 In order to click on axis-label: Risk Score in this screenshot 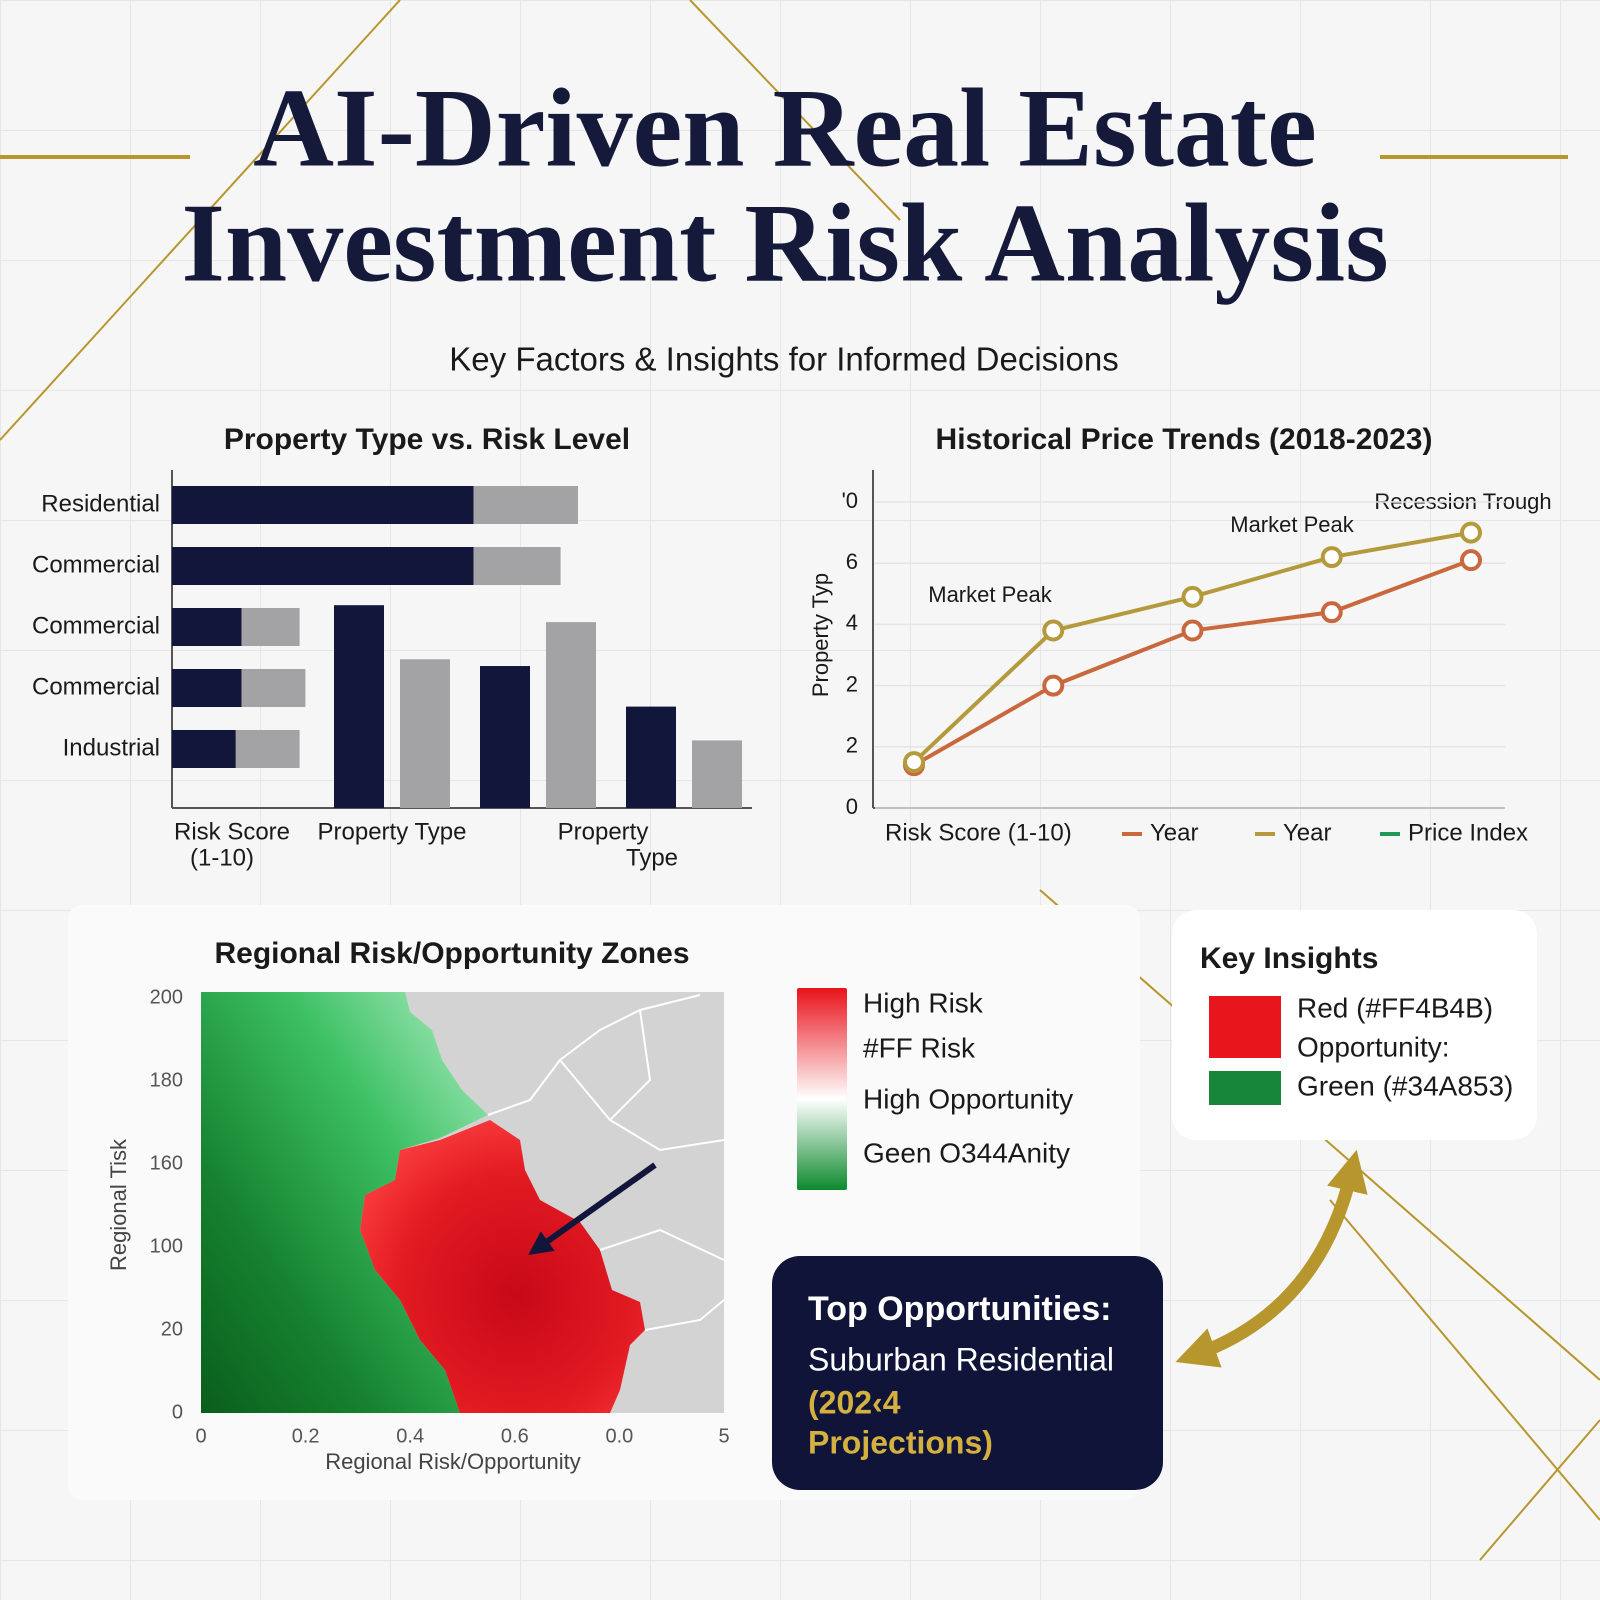, I will do `click(232, 831)`.